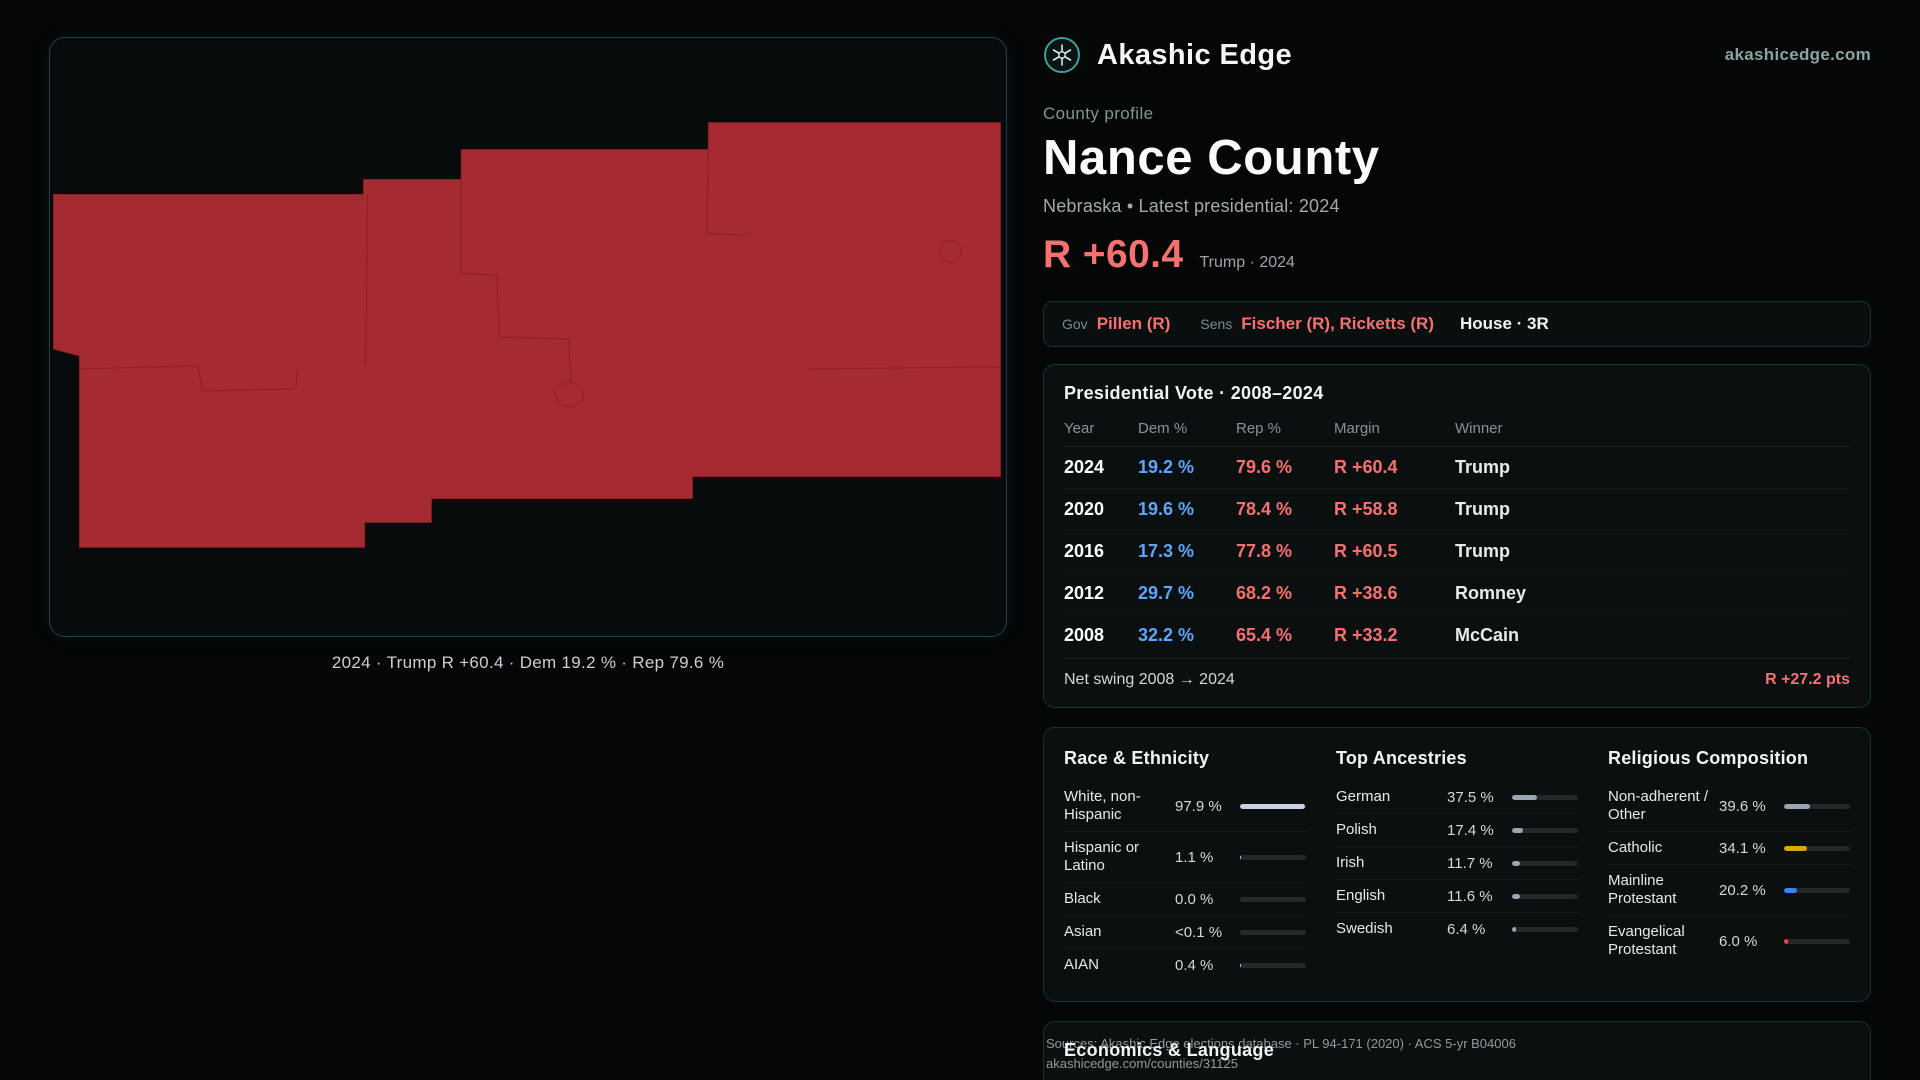  Describe the element at coordinates (1457, 929) in the screenshot. I see `demo-row: Swedish 6.4 %` at that location.